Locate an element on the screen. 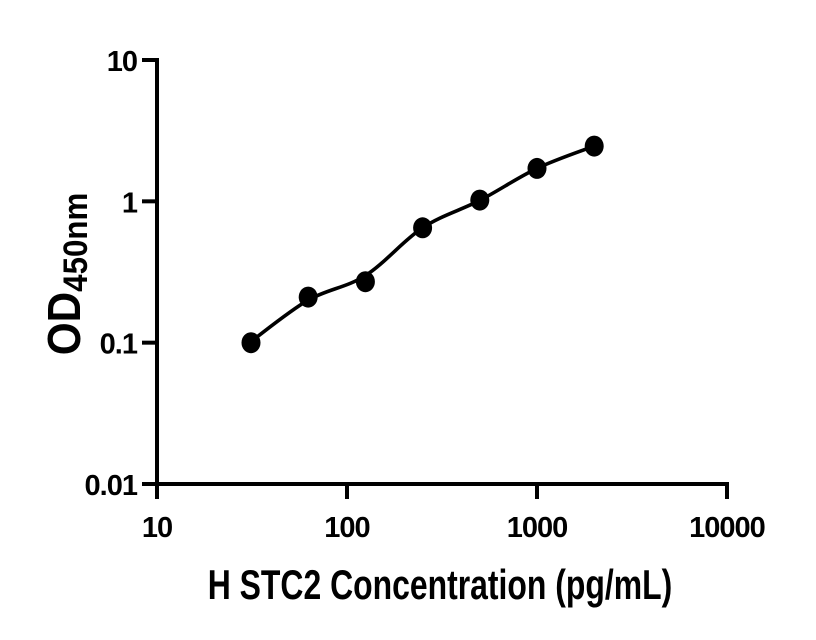 Image resolution: width=816 pixels, height=640 pixels. y-axis-title-text: OD450nm is located at coordinates (68, 274).